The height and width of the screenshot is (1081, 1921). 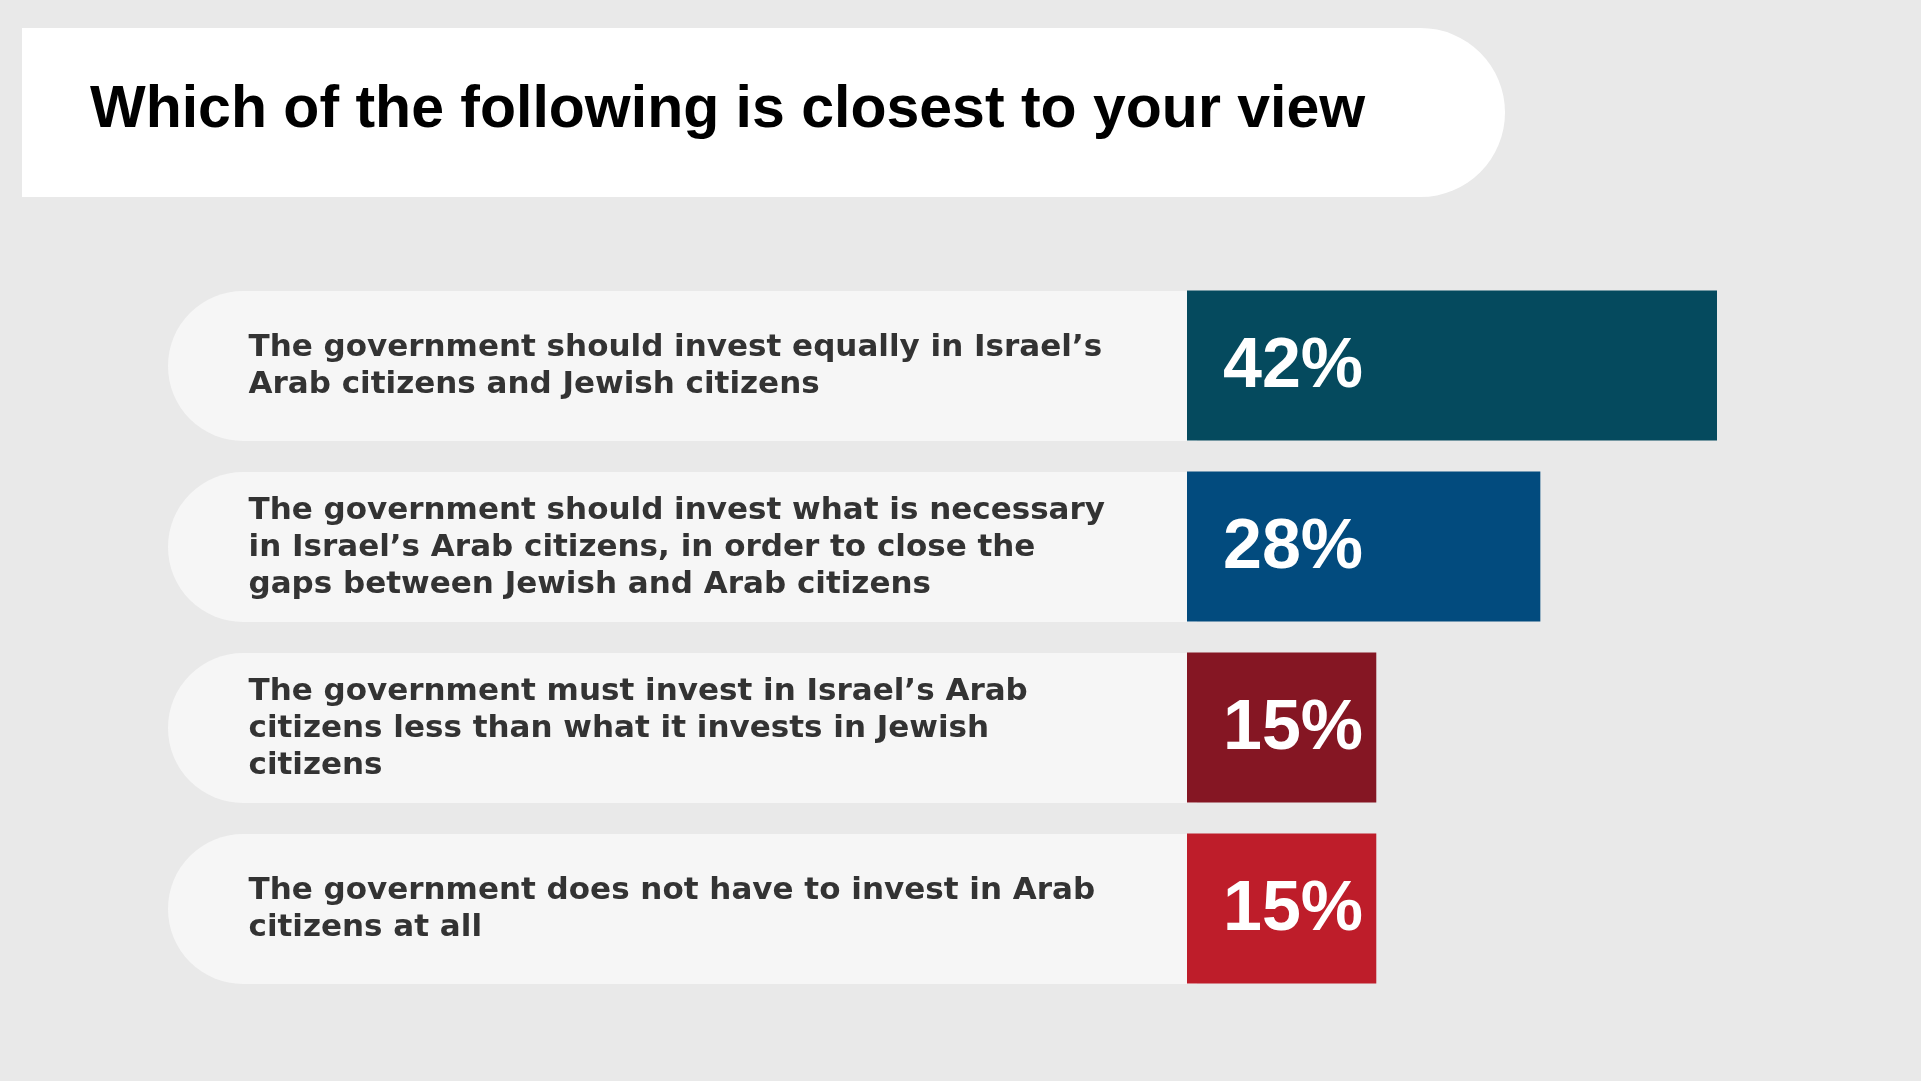 What do you see at coordinates (672, 906) in the screenshot?
I see `y-tick-label: The government does not have to invest in Arab citizens at all` at bounding box center [672, 906].